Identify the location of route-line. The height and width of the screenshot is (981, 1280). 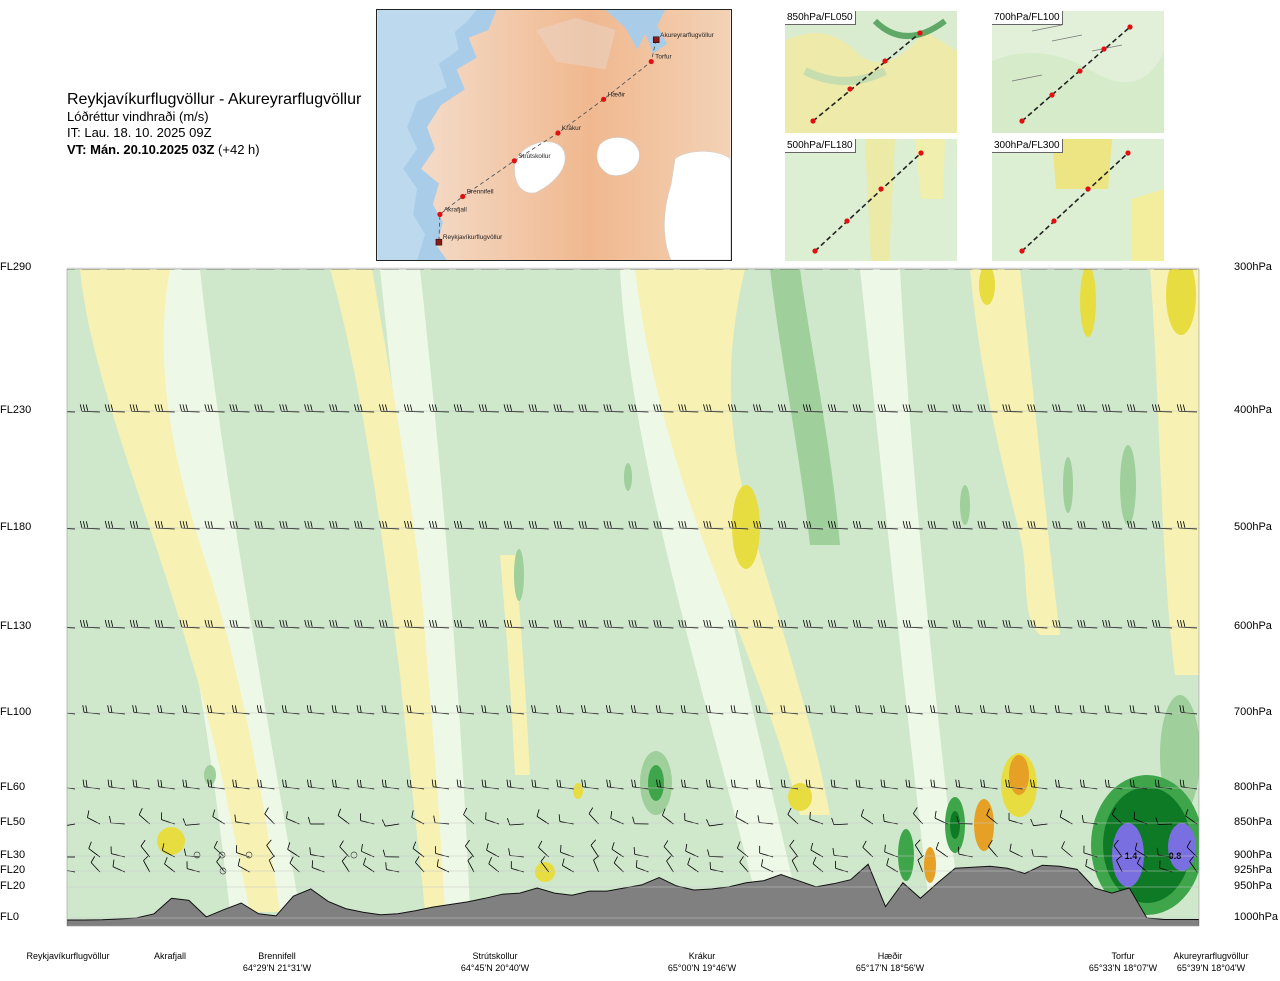
(547, 141).